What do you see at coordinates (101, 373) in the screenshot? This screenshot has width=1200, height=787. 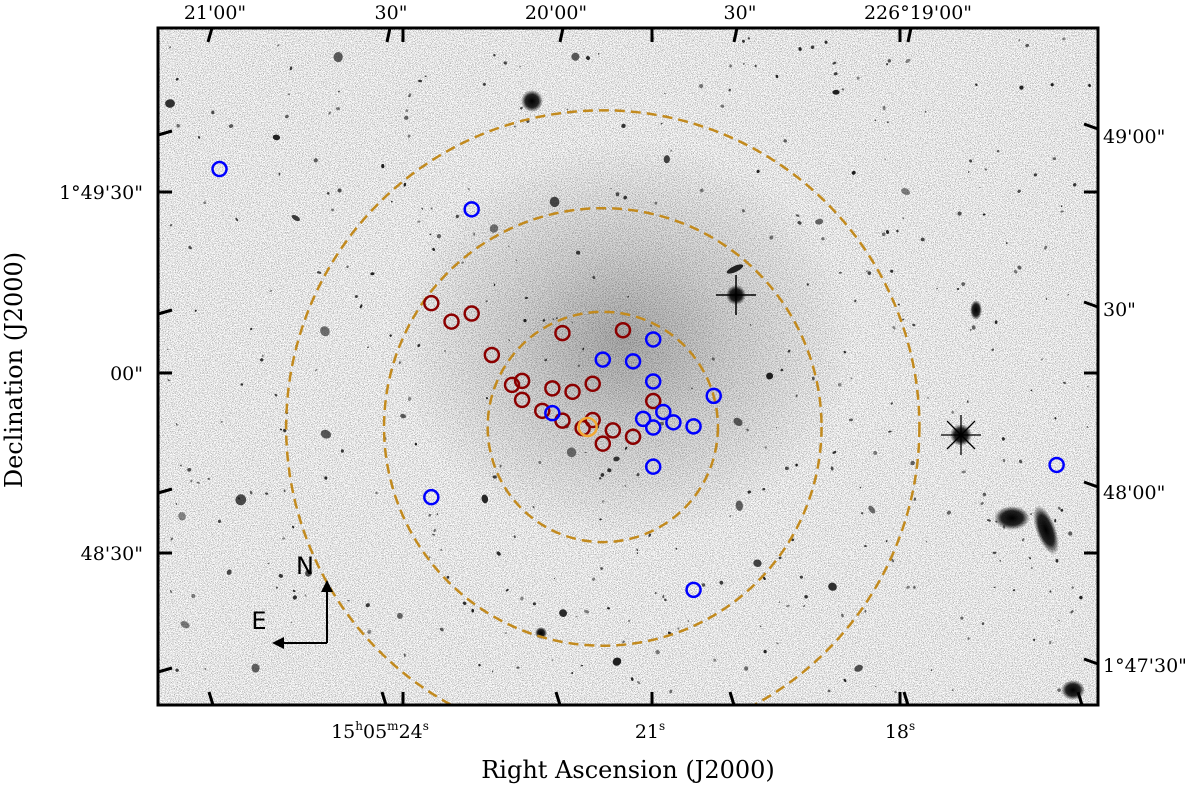 I see `left-tick-labels: 1°49'30" 00" 48'30"` at bounding box center [101, 373].